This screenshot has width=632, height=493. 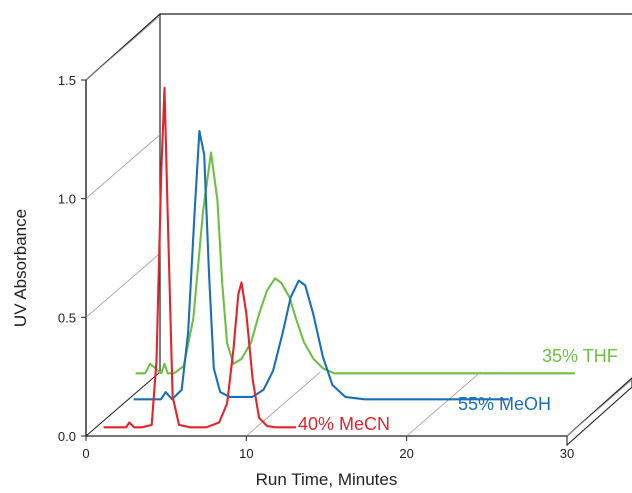 What do you see at coordinates (580, 356) in the screenshot?
I see `series-label: 35% THF` at bounding box center [580, 356].